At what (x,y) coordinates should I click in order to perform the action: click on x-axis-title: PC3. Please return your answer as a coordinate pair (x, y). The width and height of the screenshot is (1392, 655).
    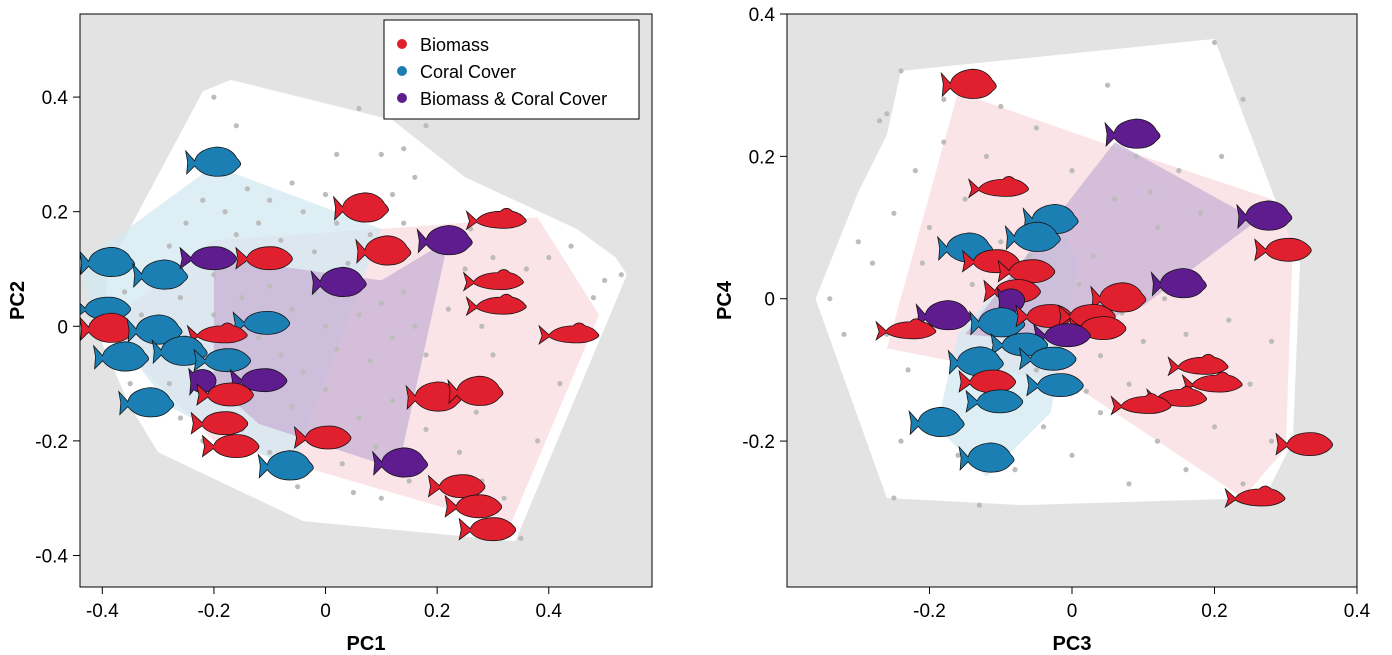
    Looking at the image, I should click on (1072, 644).